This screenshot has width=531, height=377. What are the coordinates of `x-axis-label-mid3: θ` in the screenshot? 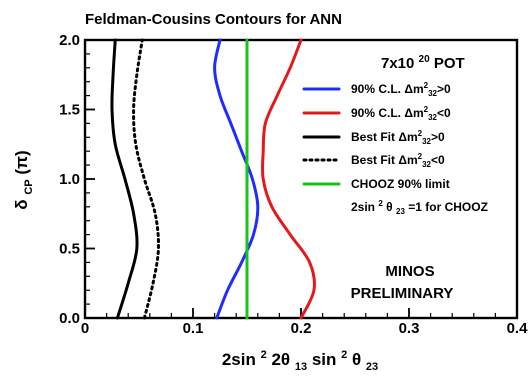 It's located at (356, 359).